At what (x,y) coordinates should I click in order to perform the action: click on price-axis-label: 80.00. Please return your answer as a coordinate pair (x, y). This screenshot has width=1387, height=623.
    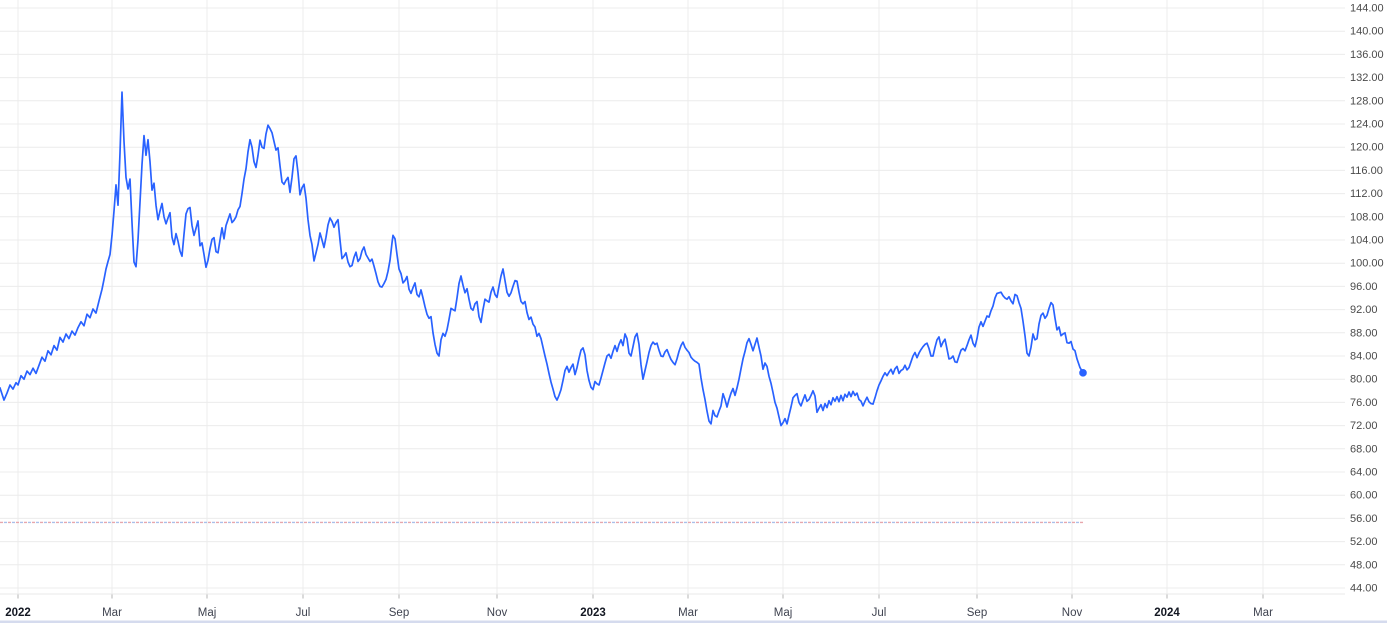
    Looking at the image, I should click on (1364, 380).